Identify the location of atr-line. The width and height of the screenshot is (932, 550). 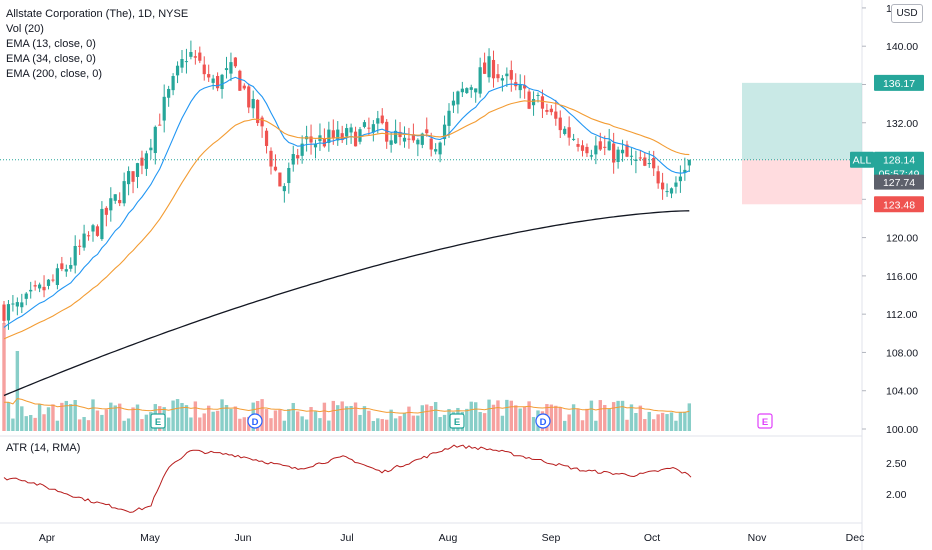
(347, 478).